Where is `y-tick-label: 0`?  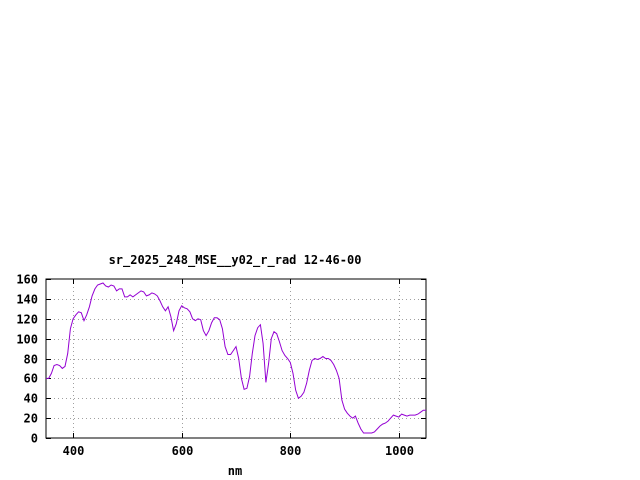 y-tick-label: 0 is located at coordinates (34, 439).